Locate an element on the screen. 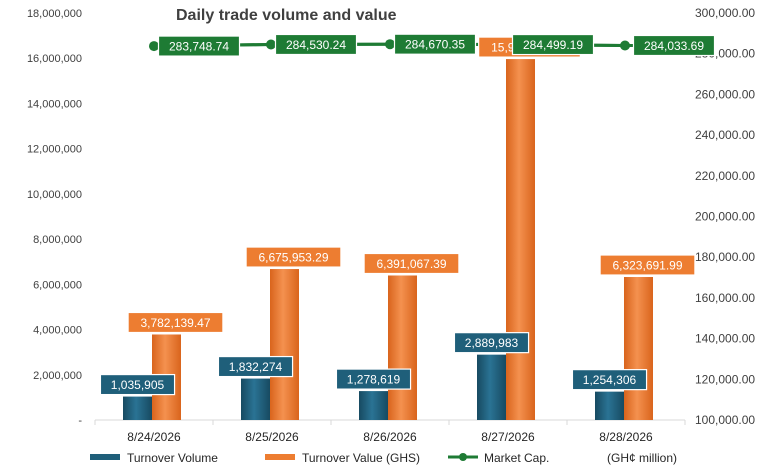 This screenshot has height=471, width=768. legend-label-turnover-value: Turnover Value (GHS) is located at coordinates (361, 458).